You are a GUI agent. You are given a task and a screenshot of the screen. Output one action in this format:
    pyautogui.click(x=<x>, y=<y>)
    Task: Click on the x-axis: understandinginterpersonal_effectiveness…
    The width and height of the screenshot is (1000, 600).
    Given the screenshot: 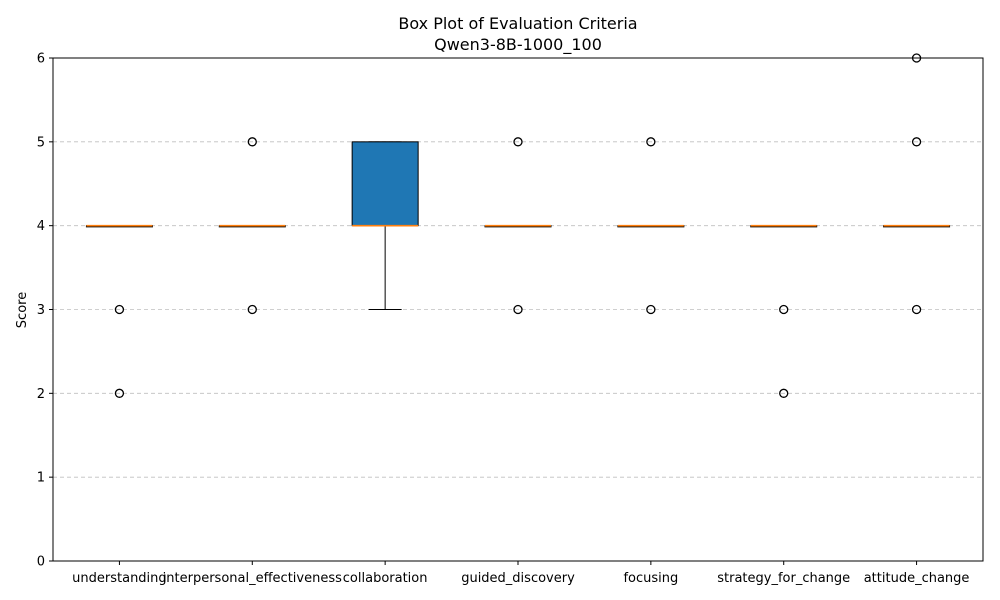 What is the action you would take?
    pyautogui.click(x=520, y=573)
    